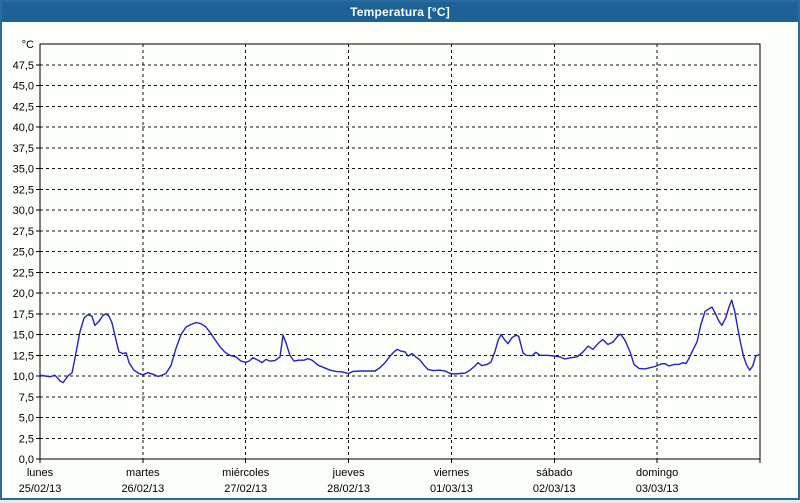 This screenshot has width=800, height=503. Describe the element at coordinates (657, 489) in the screenshot. I see `x-day-date-label: 03/03/13` at that location.